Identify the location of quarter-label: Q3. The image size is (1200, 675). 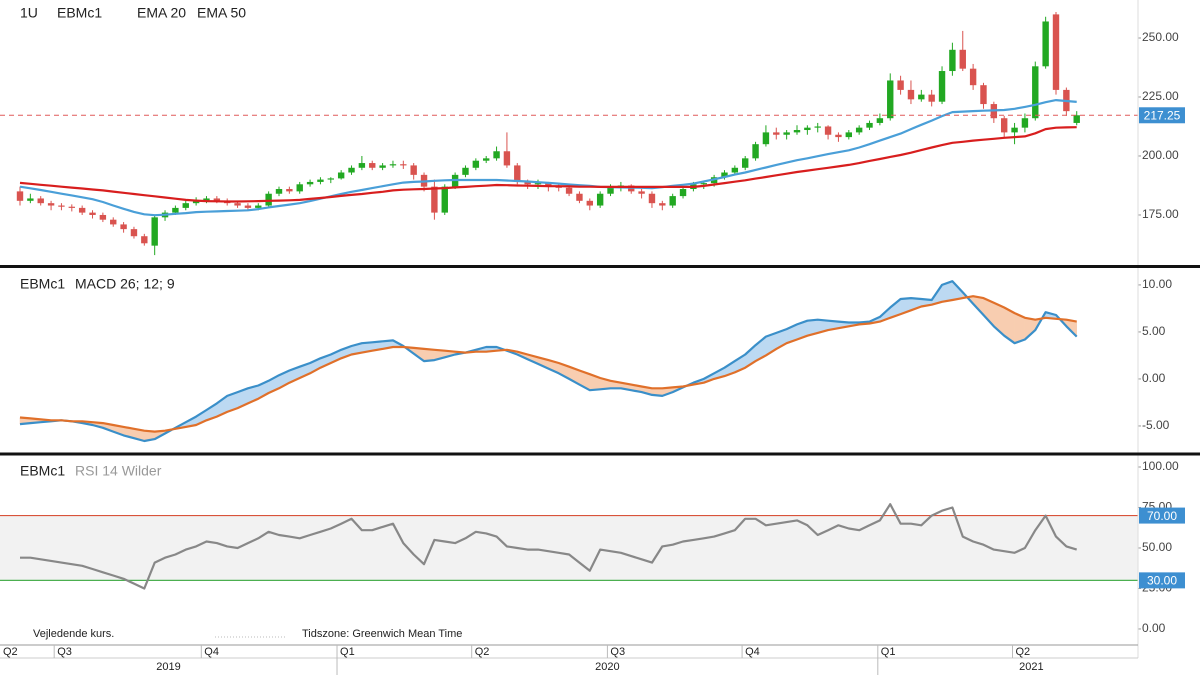
(64, 652).